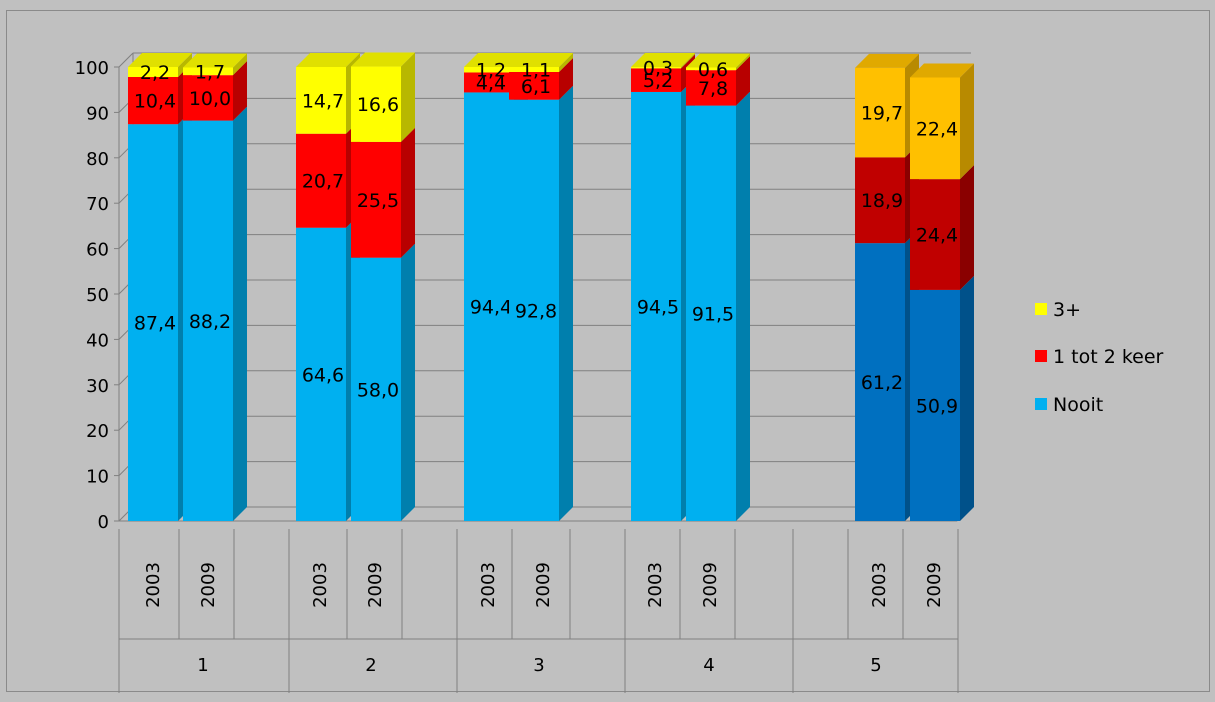 This screenshot has width=1215, height=702. I want to click on data-label: 58,0, so click(378, 390).